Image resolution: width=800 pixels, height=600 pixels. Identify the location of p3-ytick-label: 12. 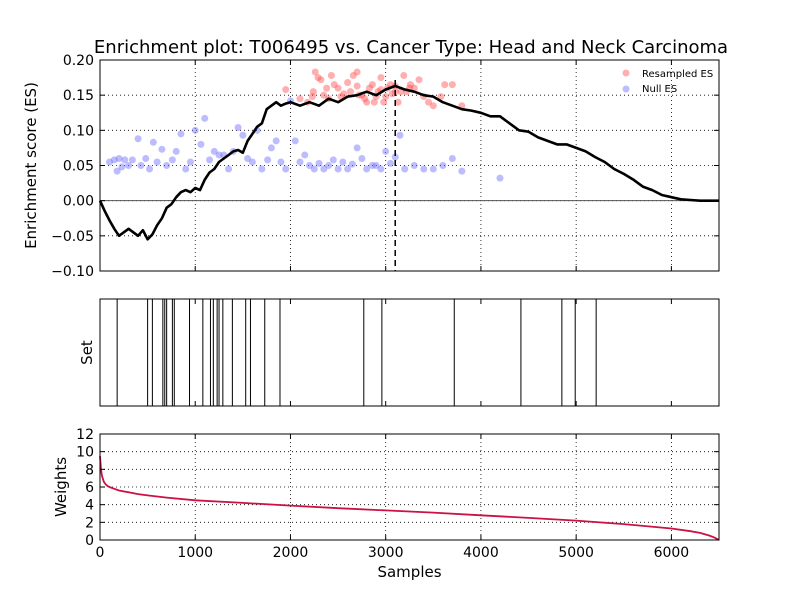
(85, 435).